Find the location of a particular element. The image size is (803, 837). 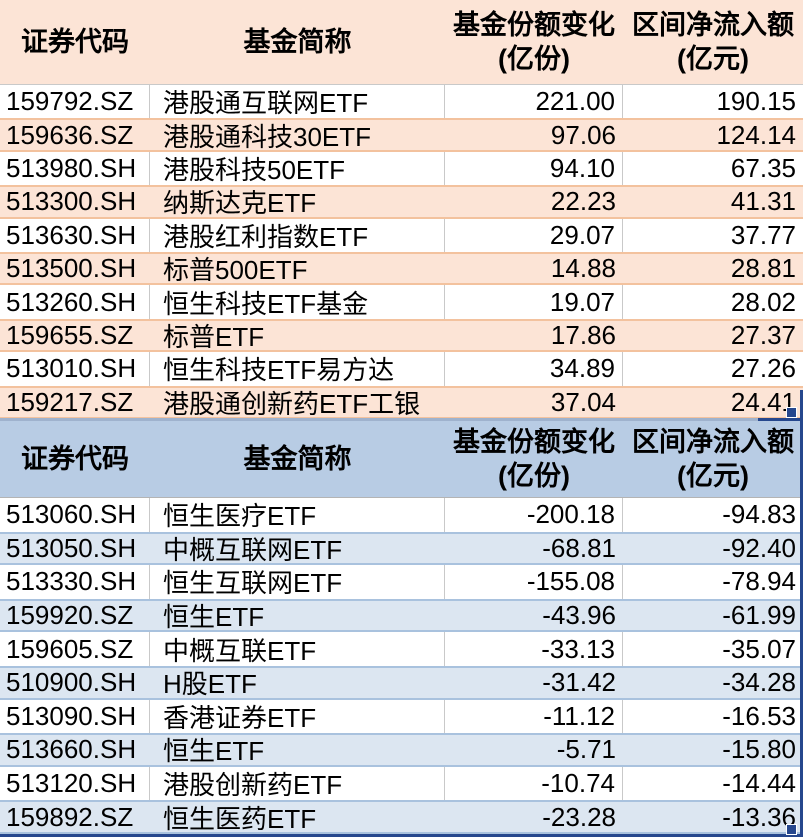

cell-share-change: -155.08 is located at coordinates (534, 582).